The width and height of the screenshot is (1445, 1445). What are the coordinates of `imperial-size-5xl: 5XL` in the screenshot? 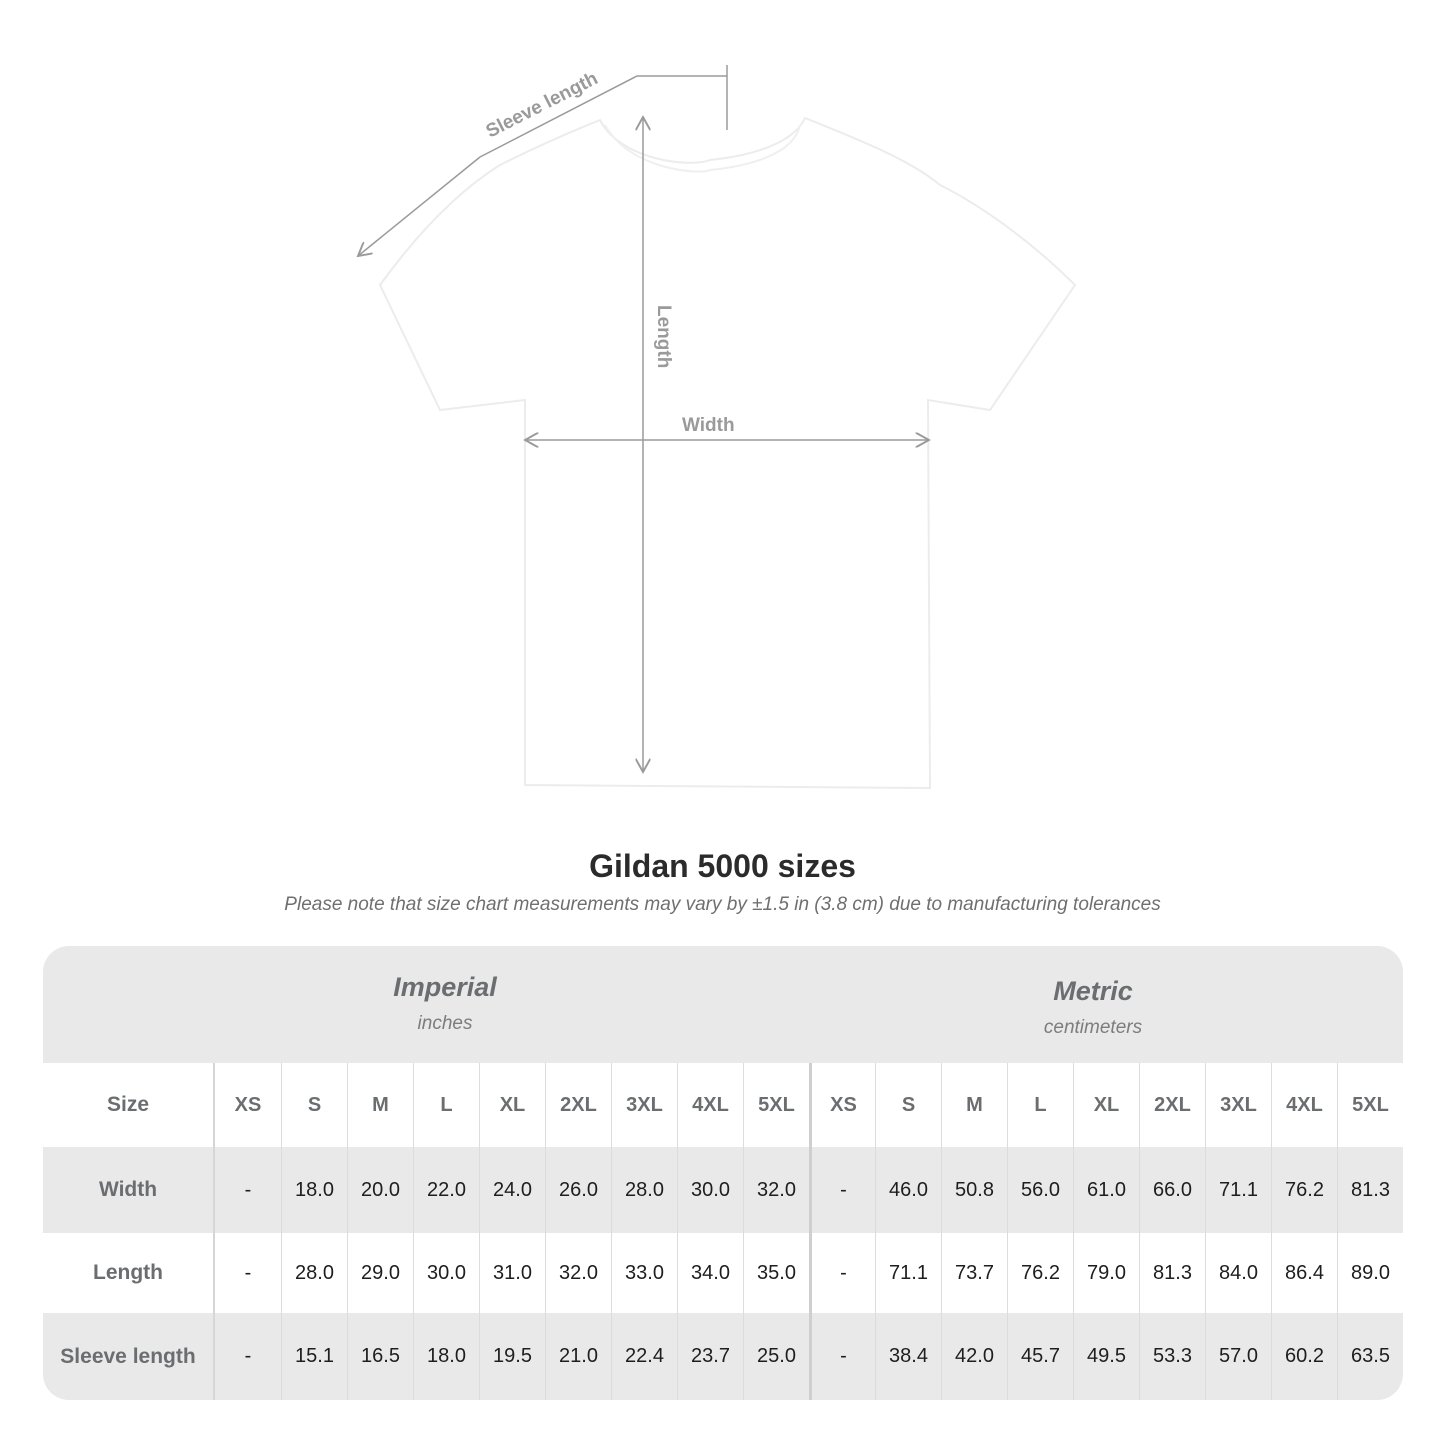 It's located at (776, 1105).